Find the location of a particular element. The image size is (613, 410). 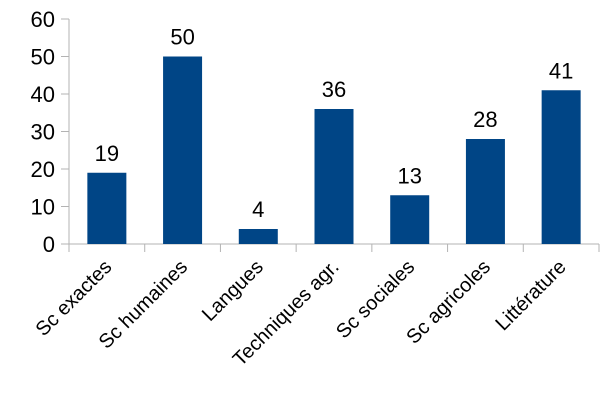

y-tick-label: 20 is located at coordinates (43, 169).